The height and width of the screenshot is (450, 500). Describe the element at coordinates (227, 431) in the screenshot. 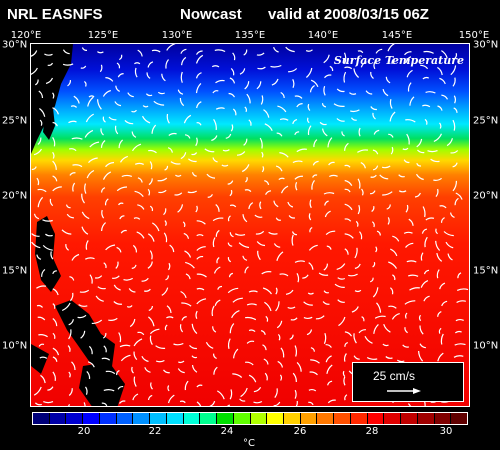

I see `colorbar-tick-24: 24` at that location.